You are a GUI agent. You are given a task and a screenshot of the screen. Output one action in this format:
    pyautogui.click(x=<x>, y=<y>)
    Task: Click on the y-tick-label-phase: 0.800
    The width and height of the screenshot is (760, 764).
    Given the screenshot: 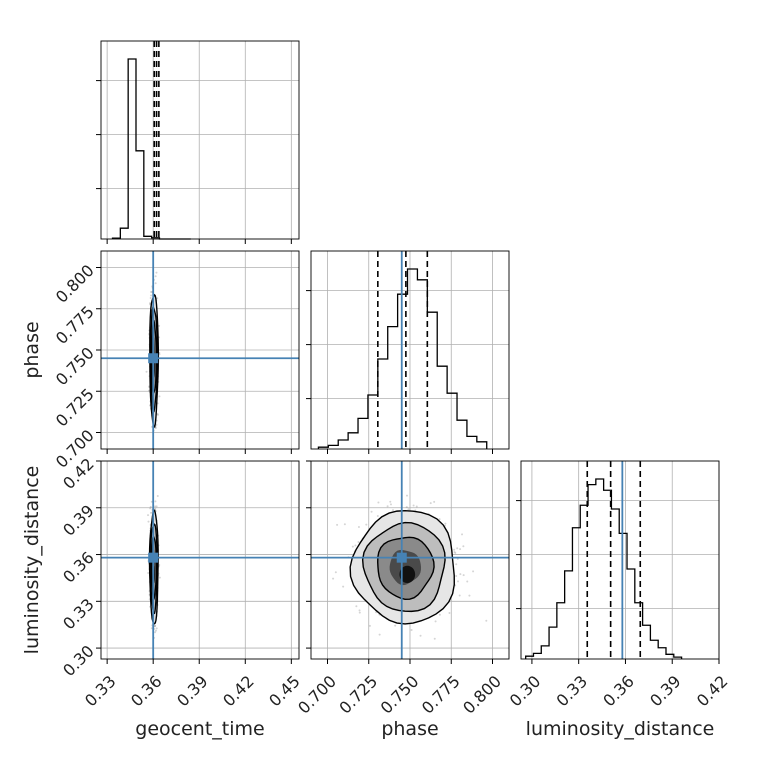 What is the action you would take?
    pyautogui.click(x=75, y=284)
    